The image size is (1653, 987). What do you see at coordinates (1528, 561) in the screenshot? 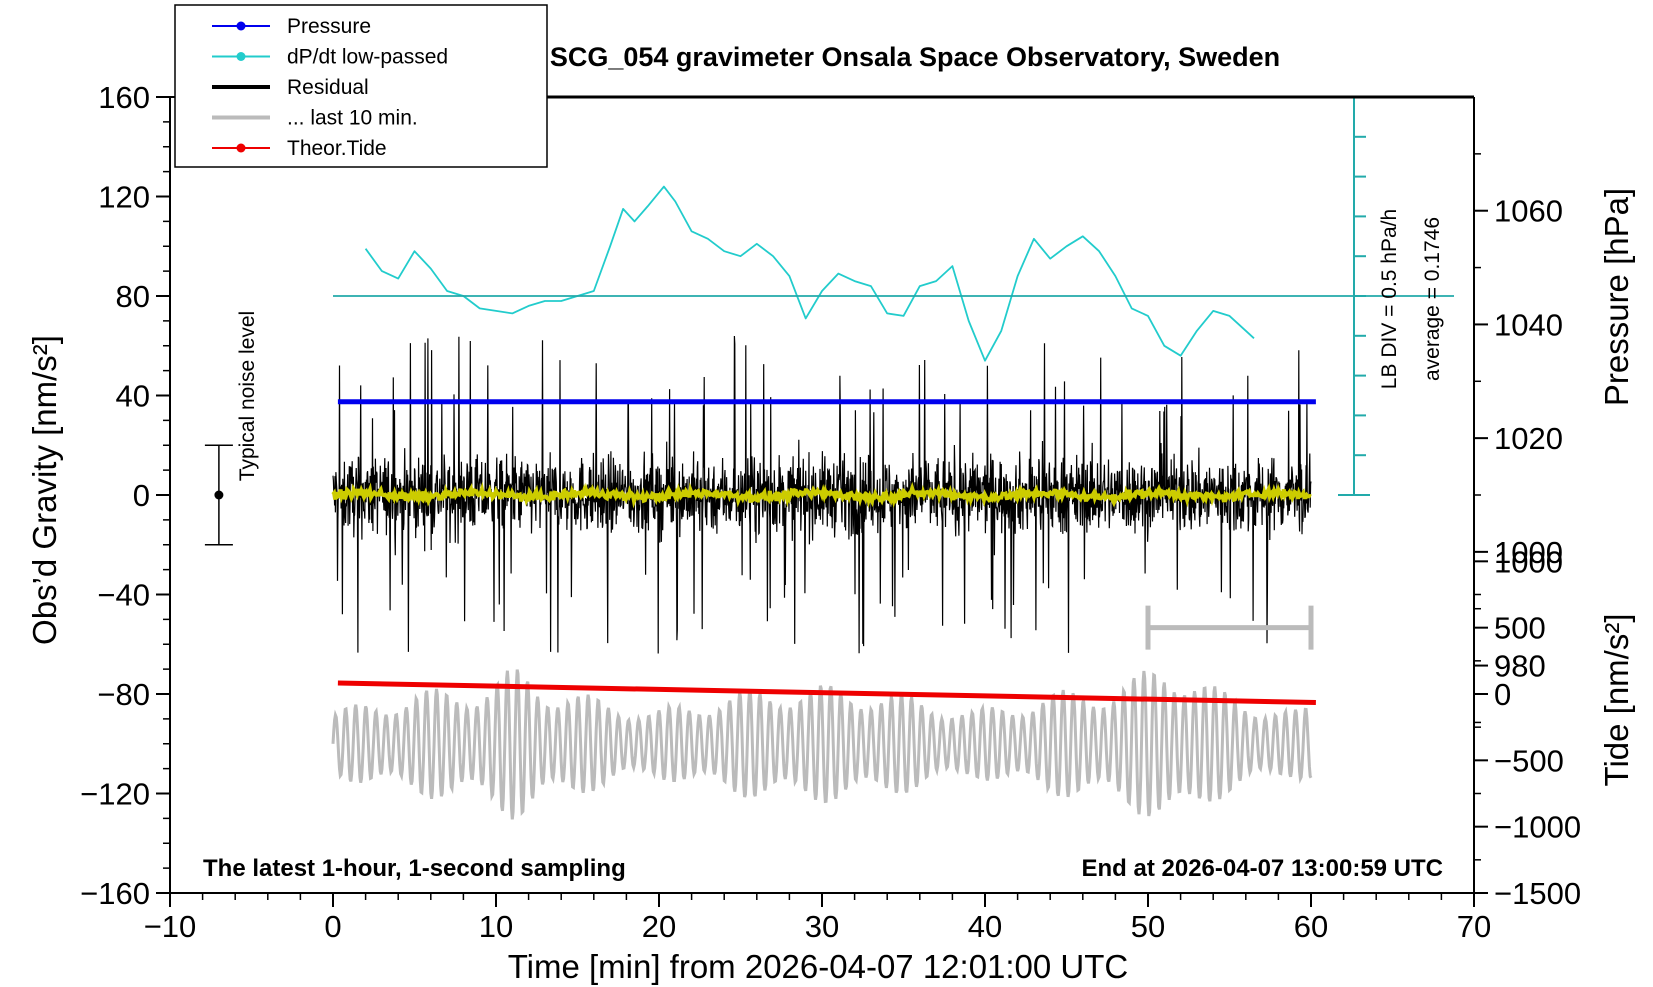
I see `tide-tick-label: 1000` at bounding box center [1528, 561].